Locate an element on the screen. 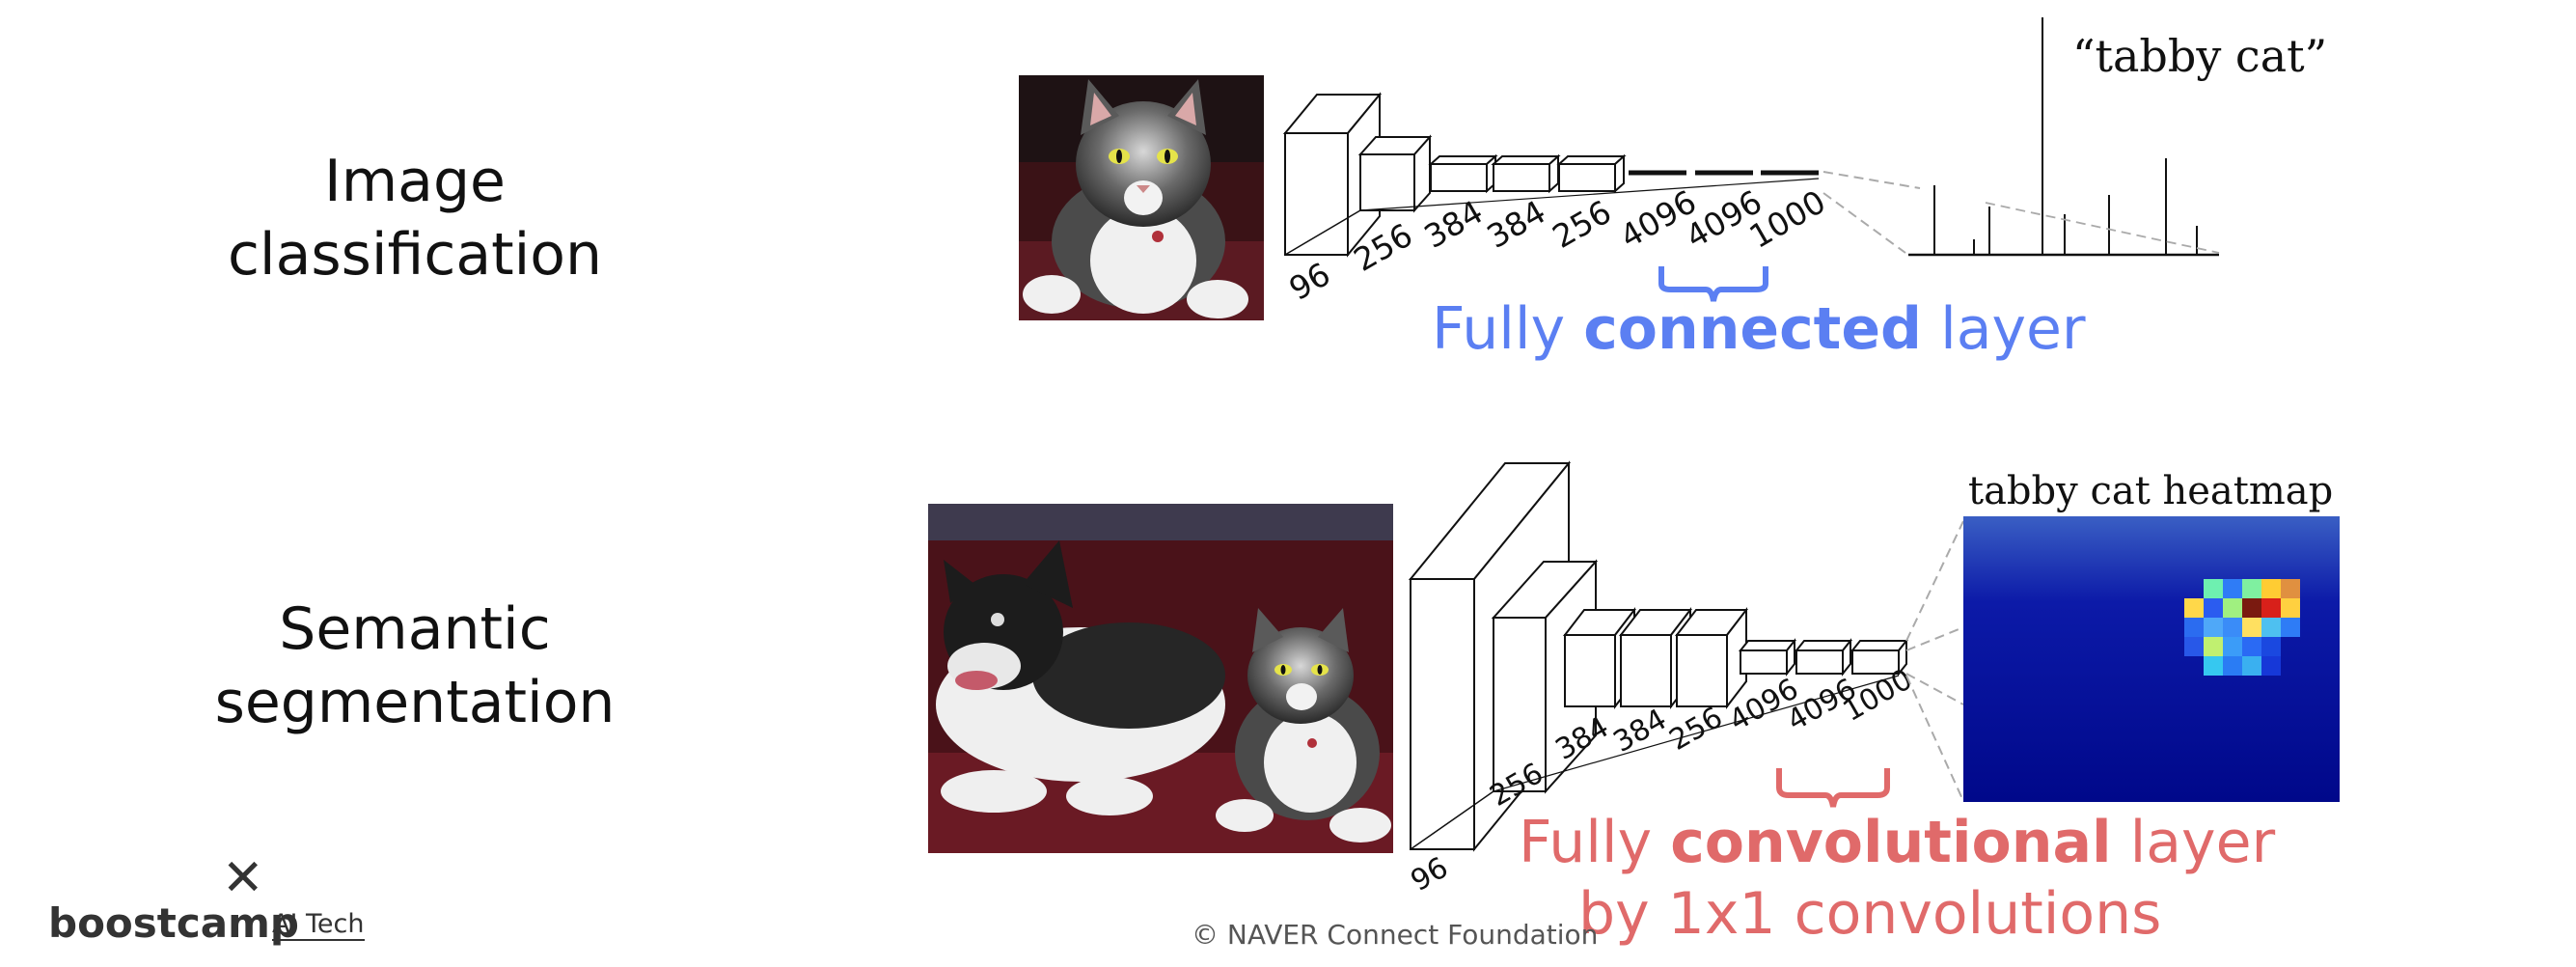 The height and width of the screenshot is (967, 2576). bottom-output-connectors is located at coordinates (1934, 661).